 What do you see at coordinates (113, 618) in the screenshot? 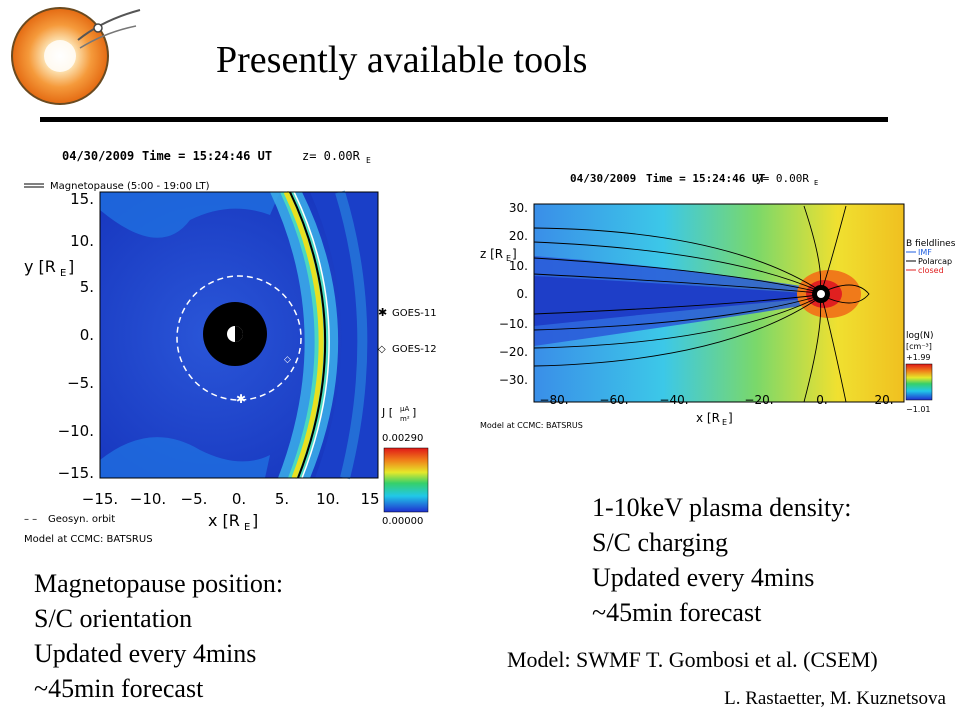
I see `left-caption-line: S/C orientation` at bounding box center [113, 618].